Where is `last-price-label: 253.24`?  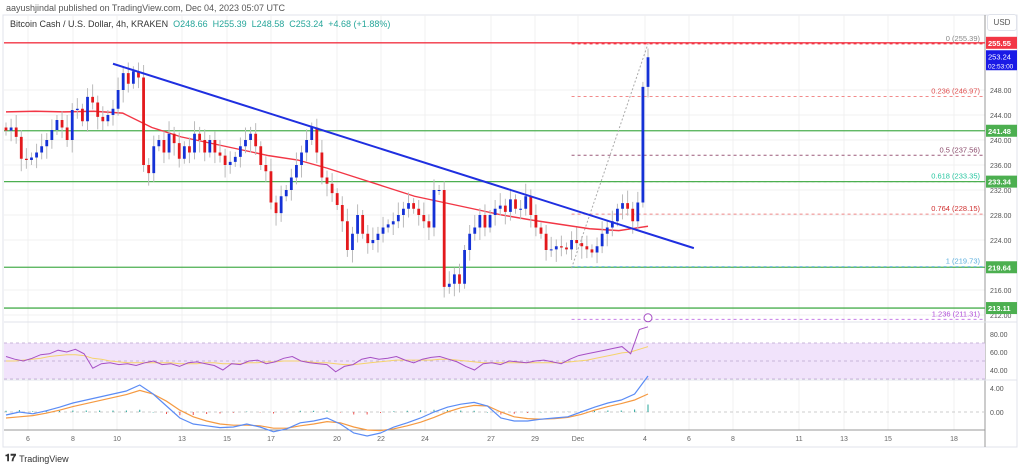 last-price-label: 253.24 is located at coordinates (999, 56).